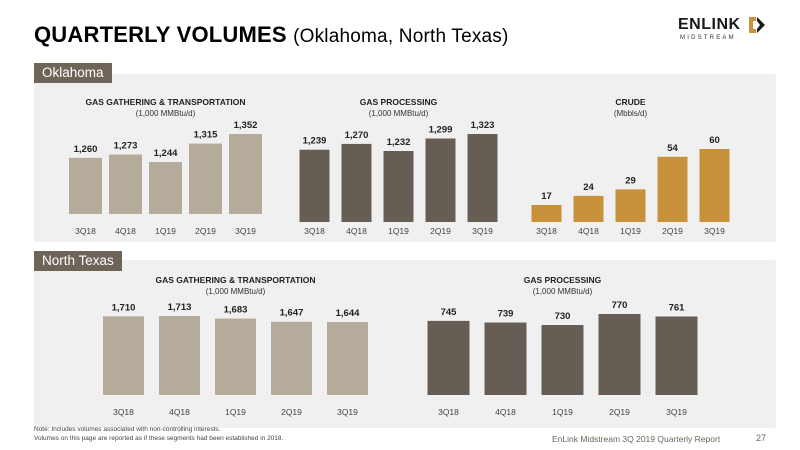 The image size is (800, 450). Describe the element at coordinates (631, 113) in the screenshot. I see `chart-unit-label: (Mbbls/d)` at that location.